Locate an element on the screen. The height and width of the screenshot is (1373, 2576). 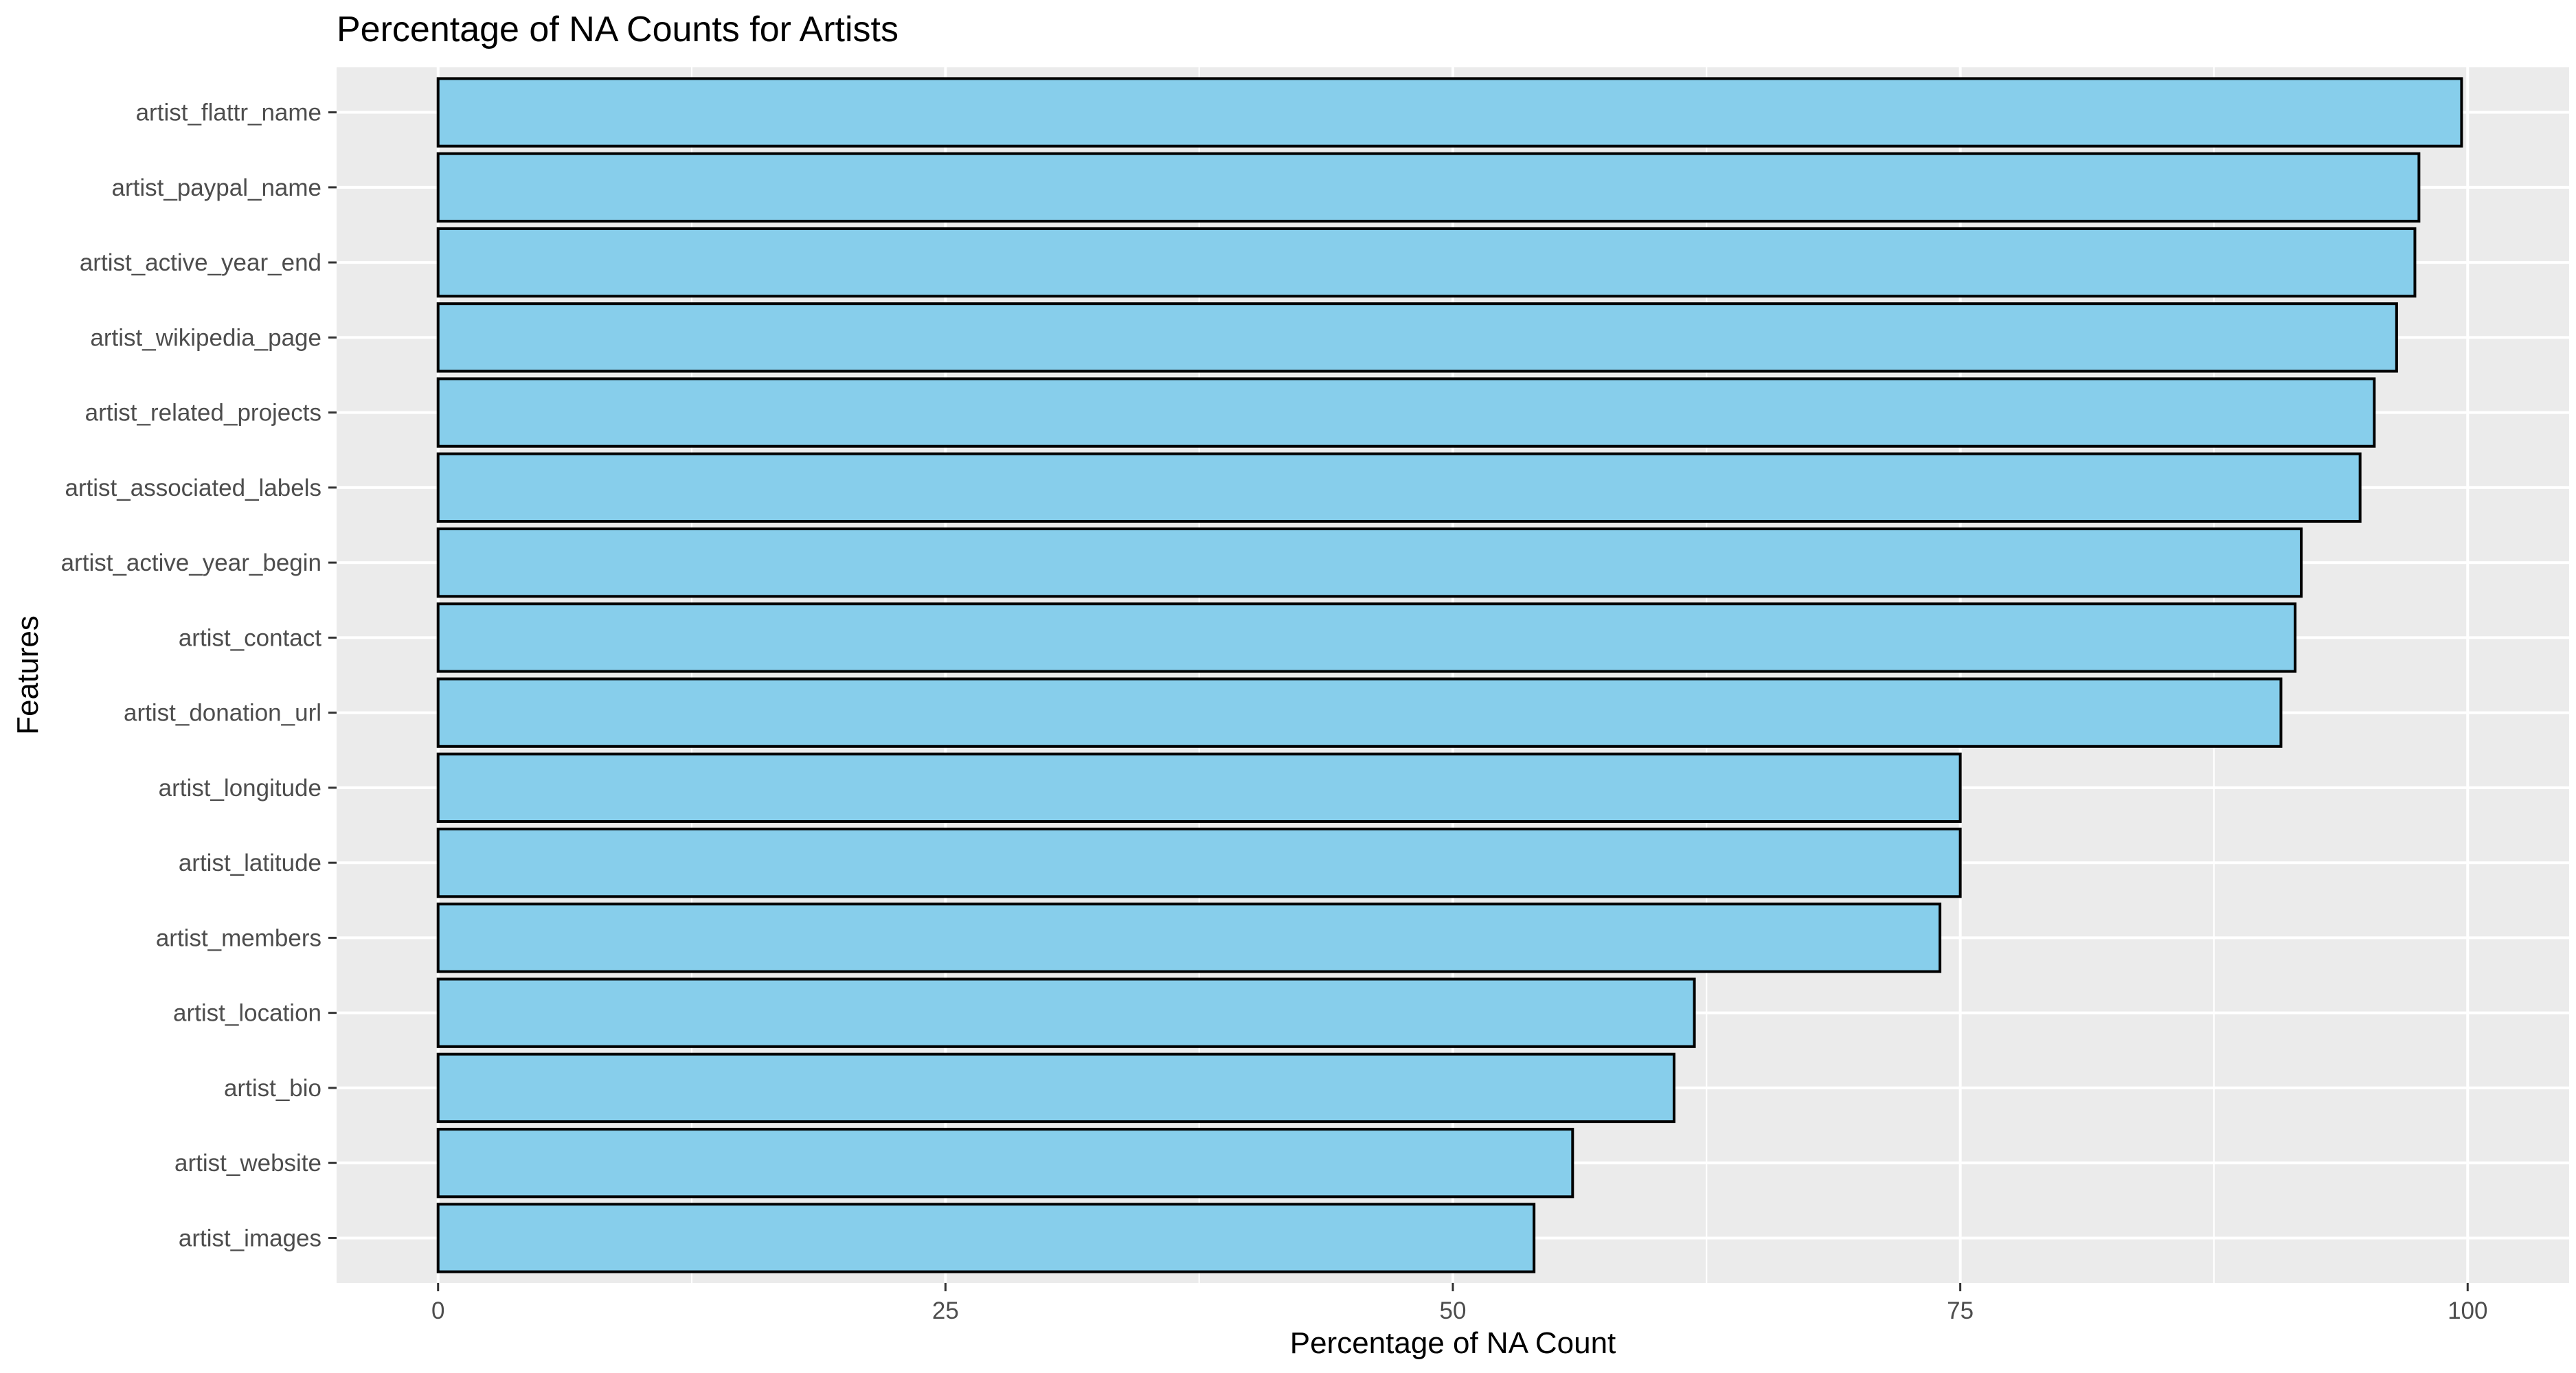
y-axis-title: Features is located at coordinates (28, 675).